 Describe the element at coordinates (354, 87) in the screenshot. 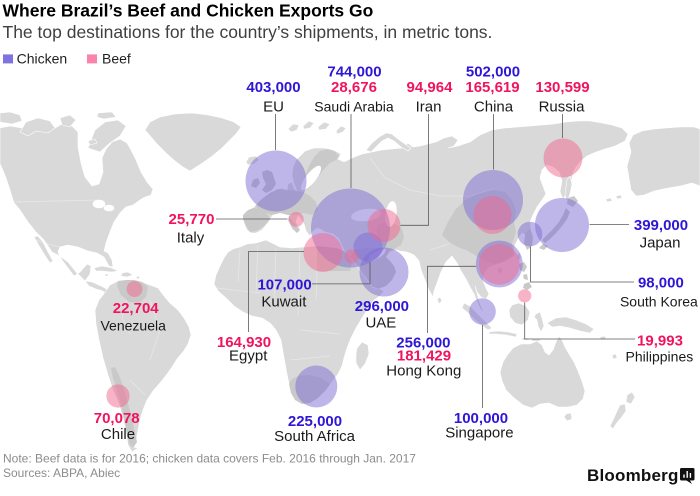

I see `svg-text: 28,676` at that location.